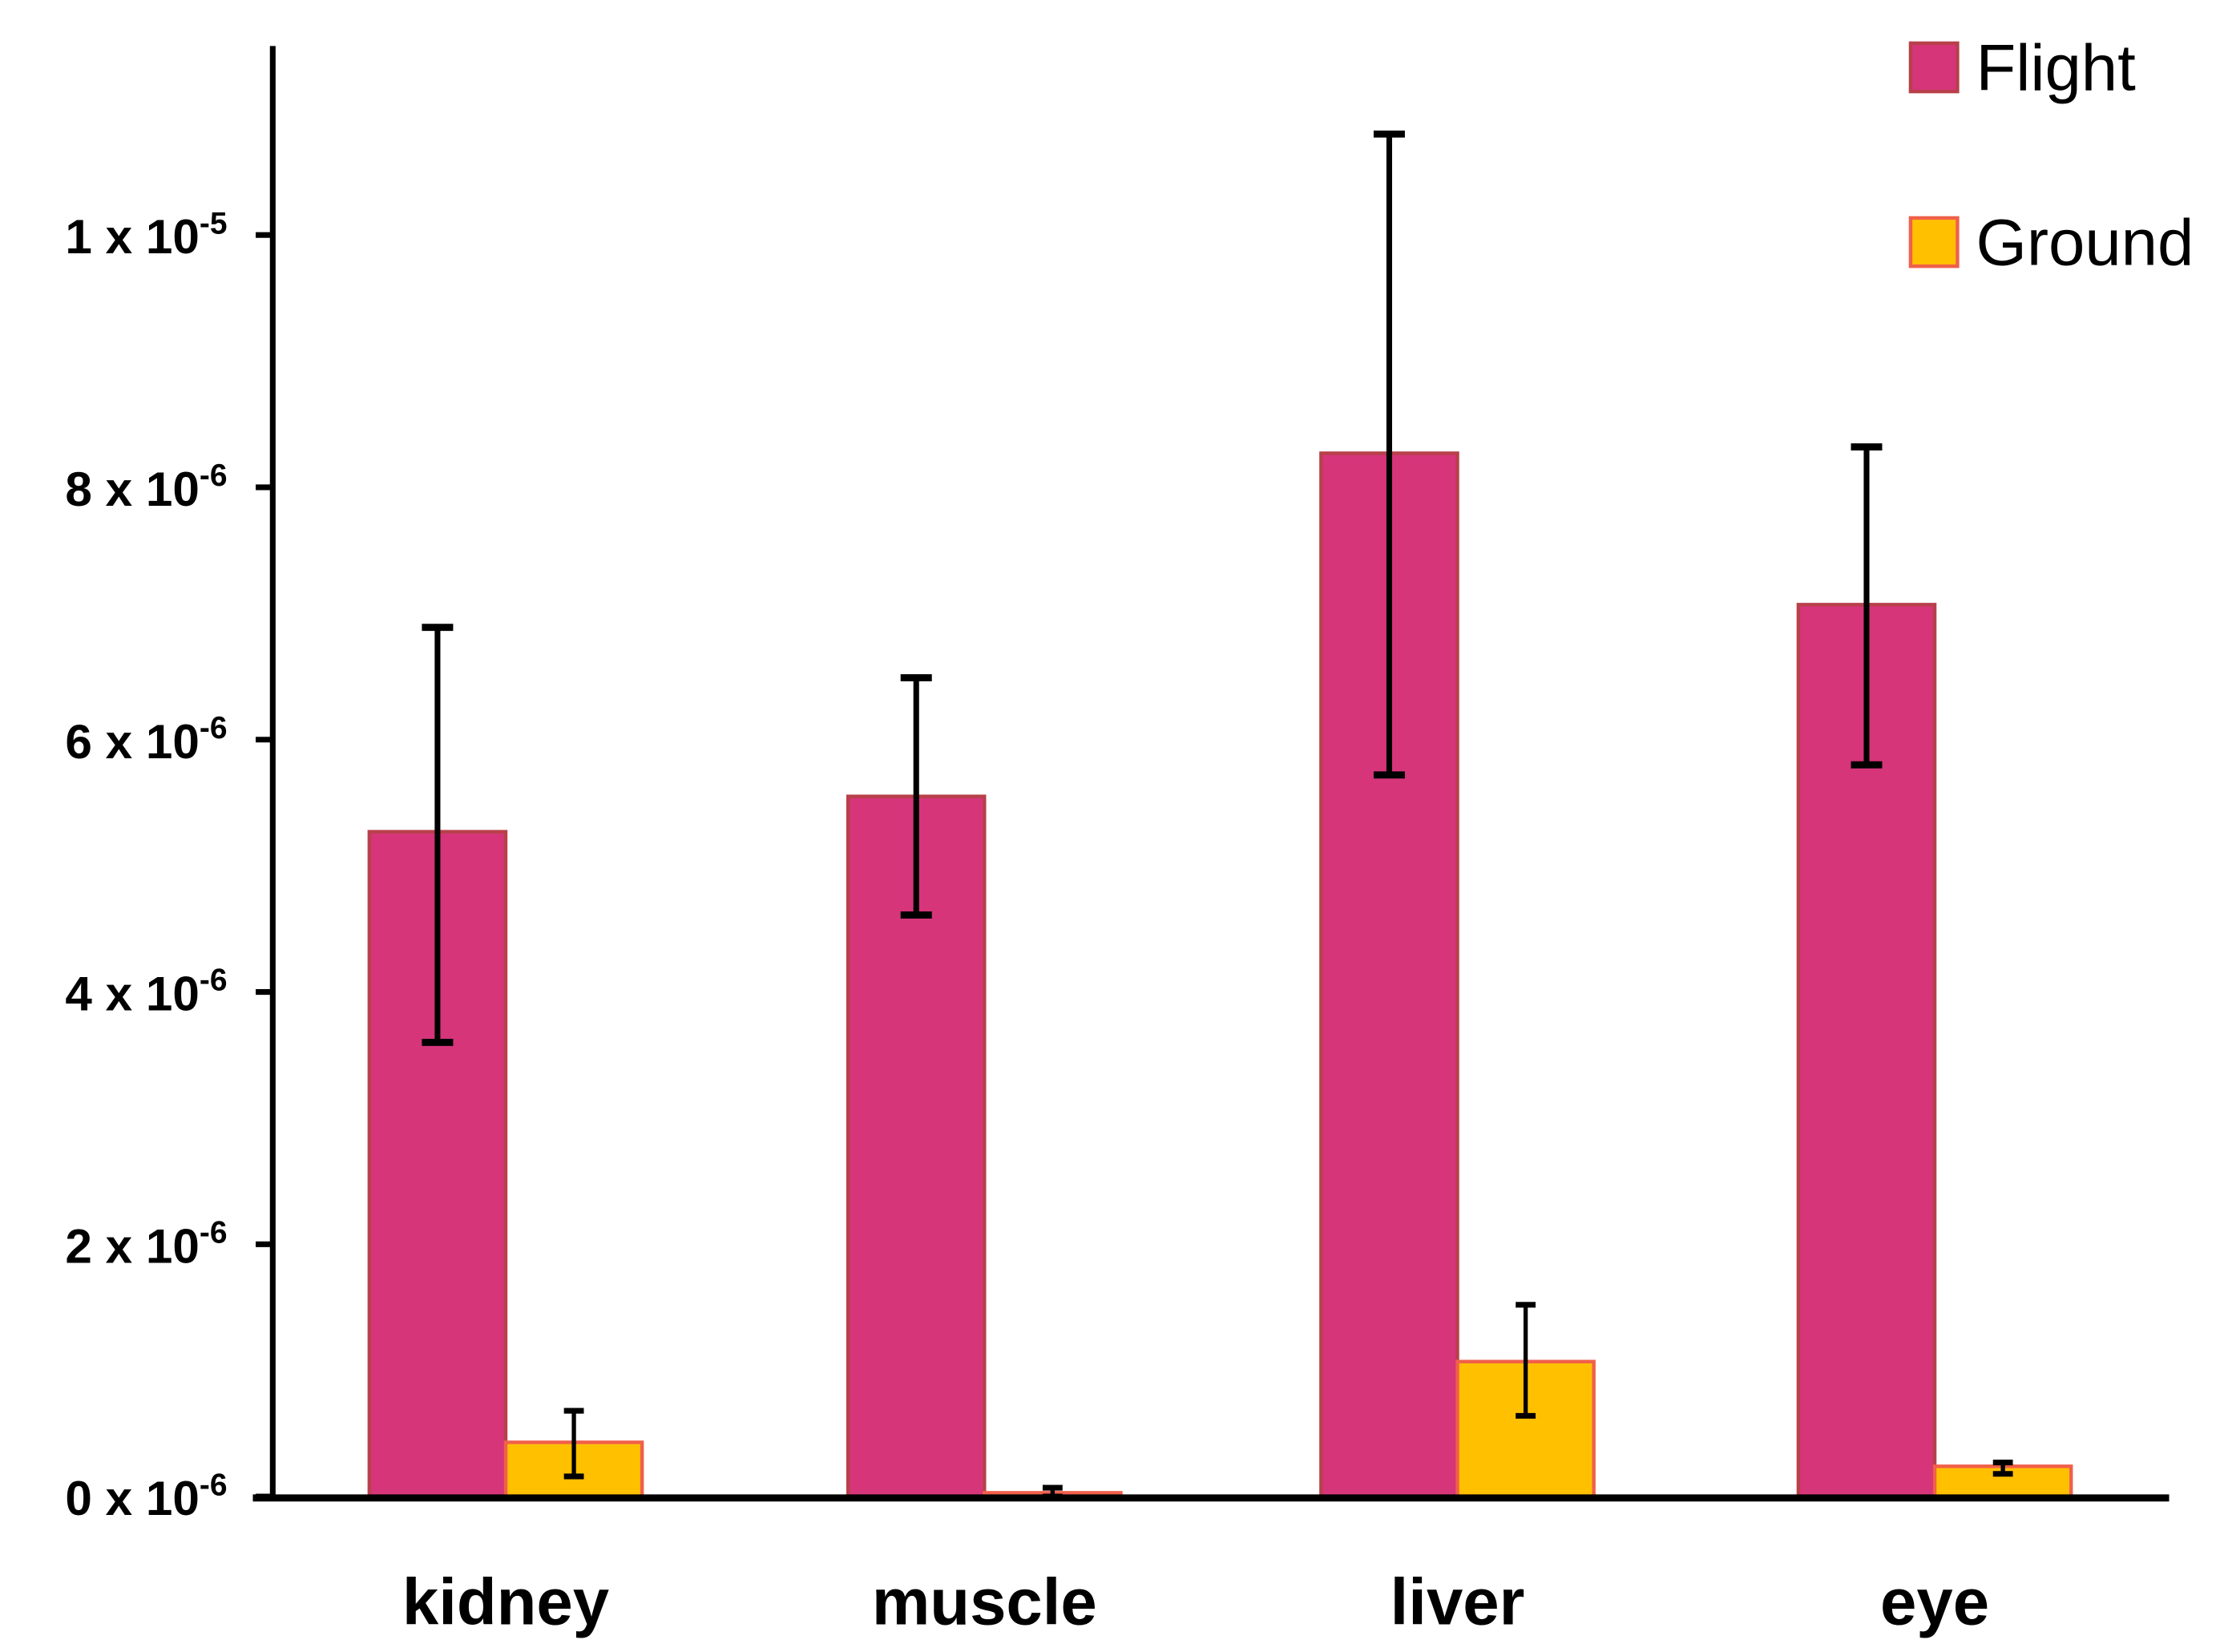  What do you see at coordinates (1934, 1602) in the screenshot?
I see `x-label-eye: eye` at bounding box center [1934, 1602].